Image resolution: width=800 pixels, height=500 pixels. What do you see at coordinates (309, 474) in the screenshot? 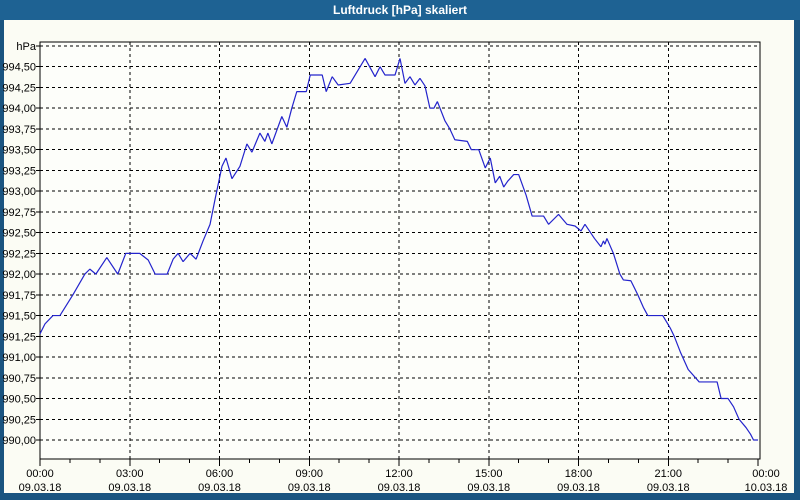
I see `x-tick-time-label: 09:00` at bounding box center [309, 474].